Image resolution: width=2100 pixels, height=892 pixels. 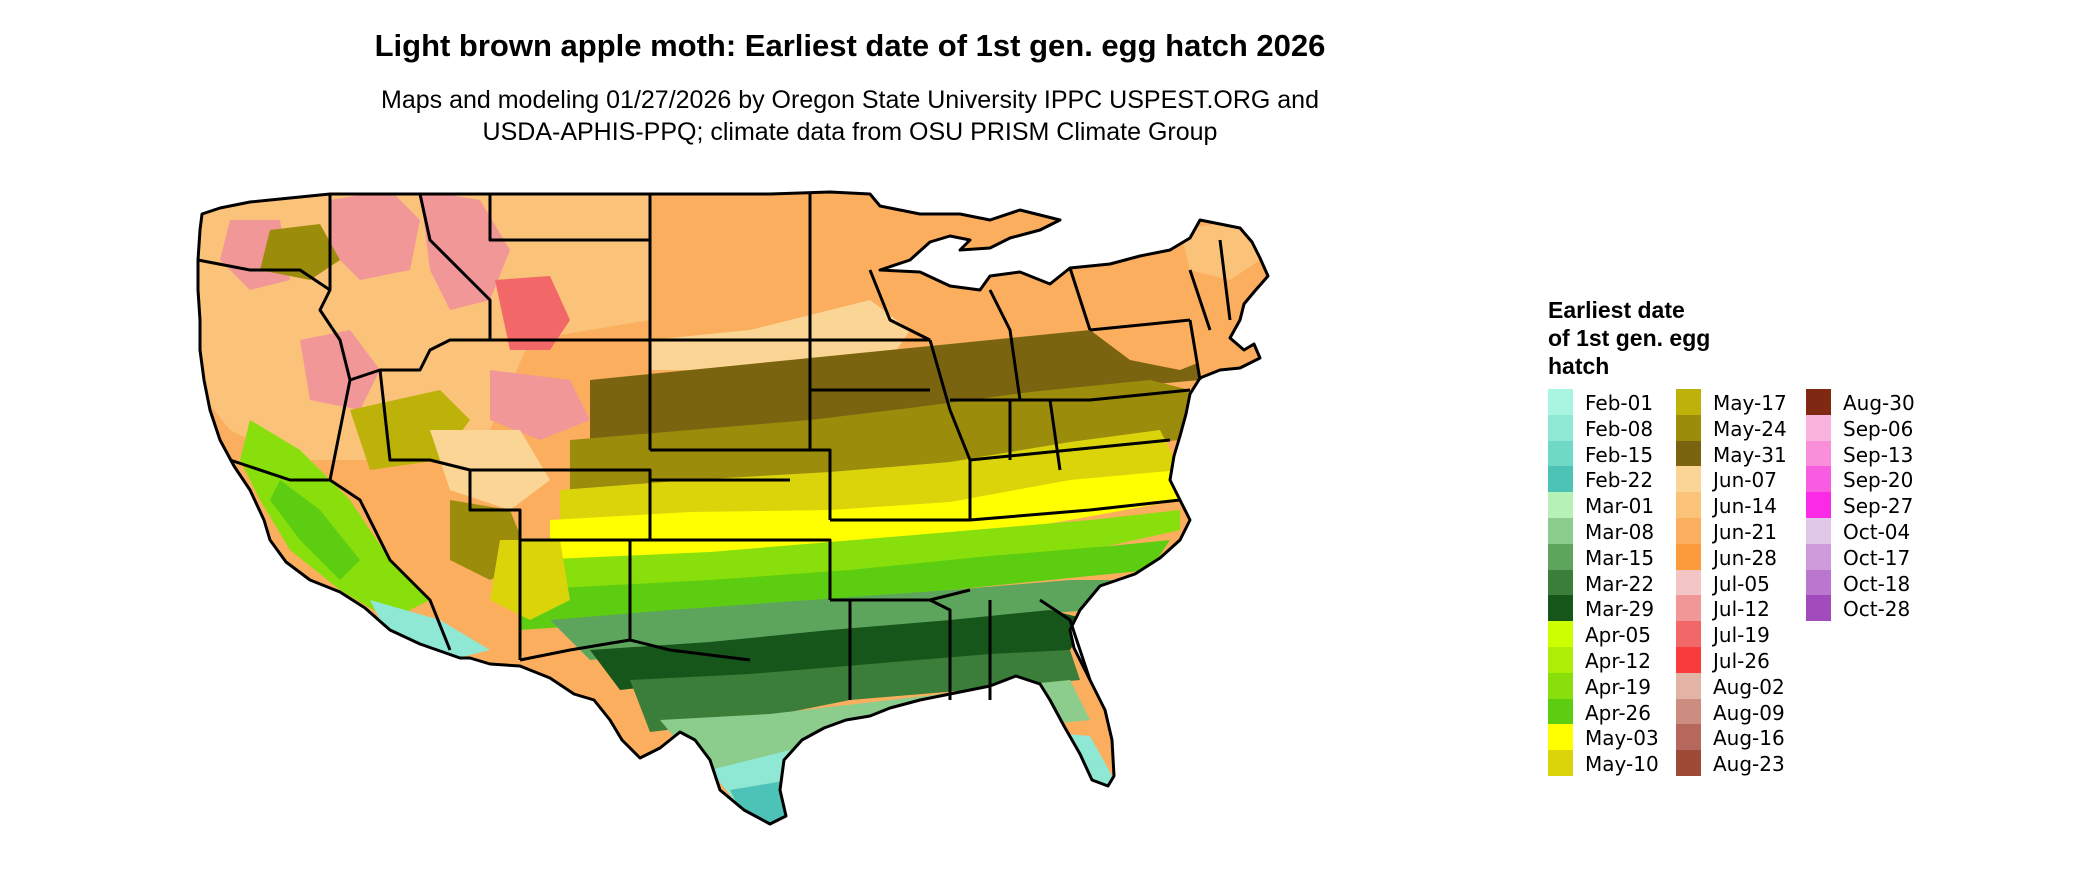 I want to click on legend-label: Oct-28, so click(x=1877, y=609).